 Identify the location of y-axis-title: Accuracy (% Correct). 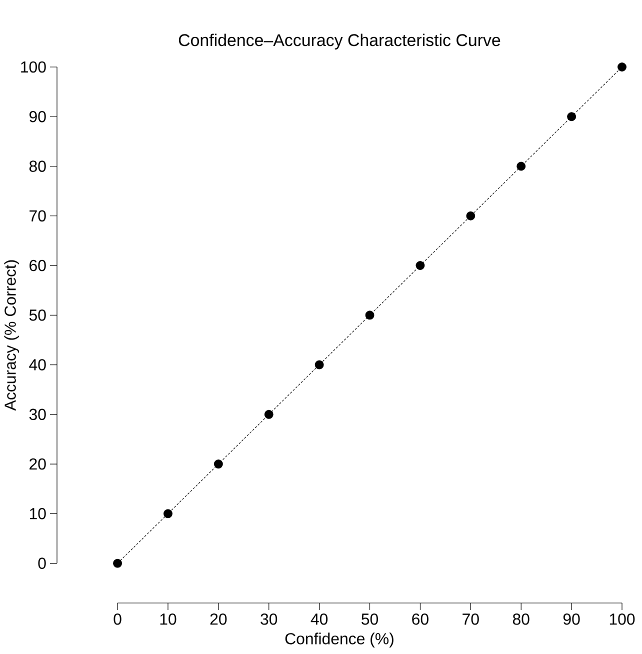
(12, 335).